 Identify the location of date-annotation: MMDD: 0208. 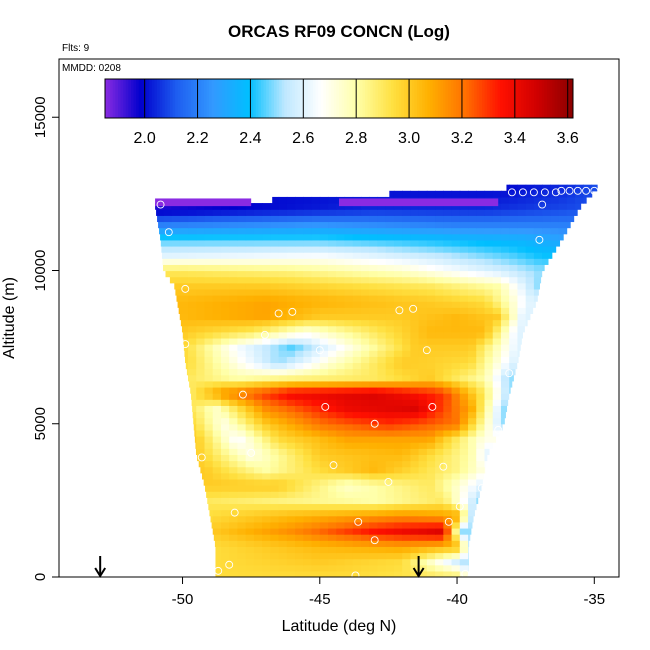
(91, 68).